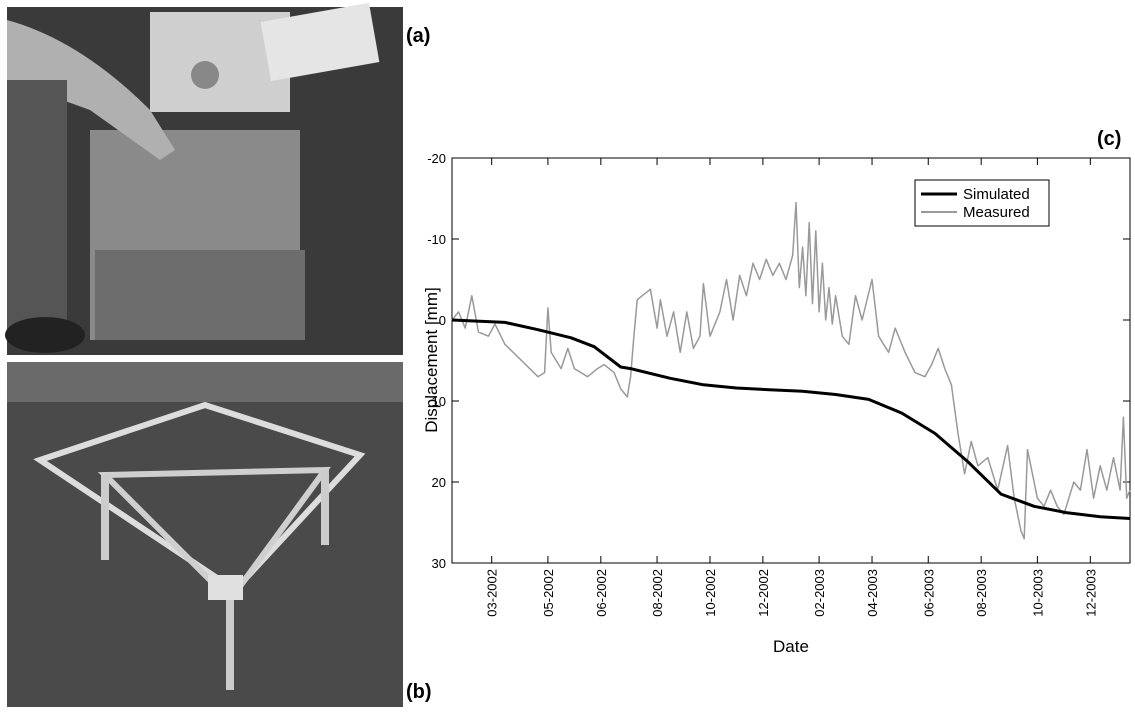 This screenshot has width=1135, height=712. I want to click on panel-label: (c), so click(1109, 139).